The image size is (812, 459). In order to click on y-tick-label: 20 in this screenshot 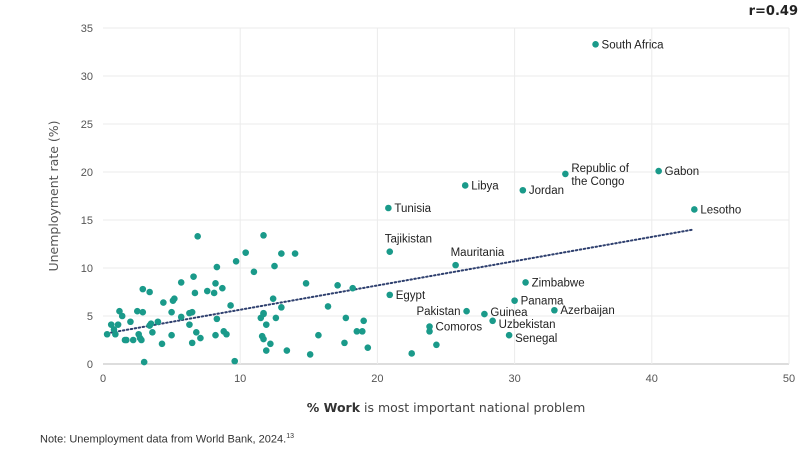, I will do `click(87, 173)`.